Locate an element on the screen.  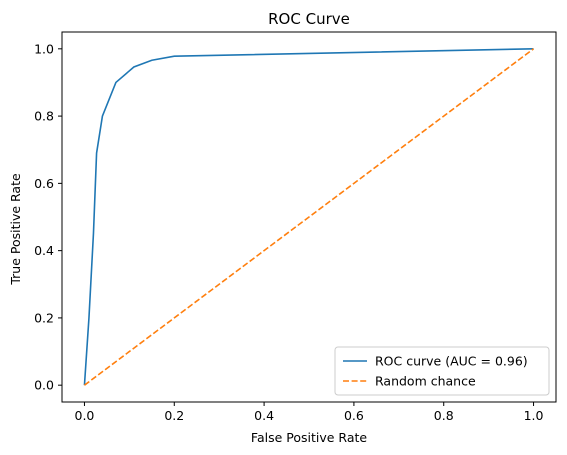
x-tick-label: 0.6 is located at coordinates (354, 415).